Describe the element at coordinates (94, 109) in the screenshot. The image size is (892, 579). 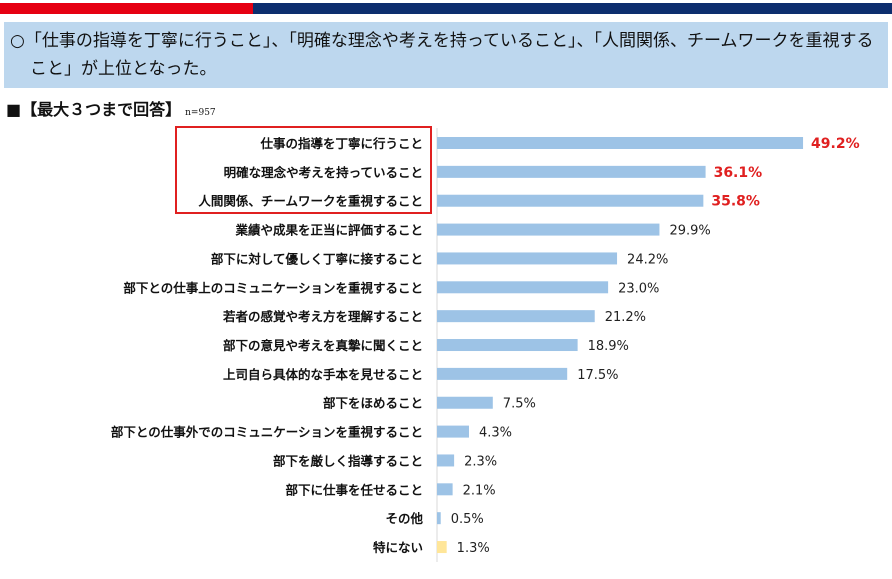
I see `subheading-text: ■【最大３つまで回答】` at that location.